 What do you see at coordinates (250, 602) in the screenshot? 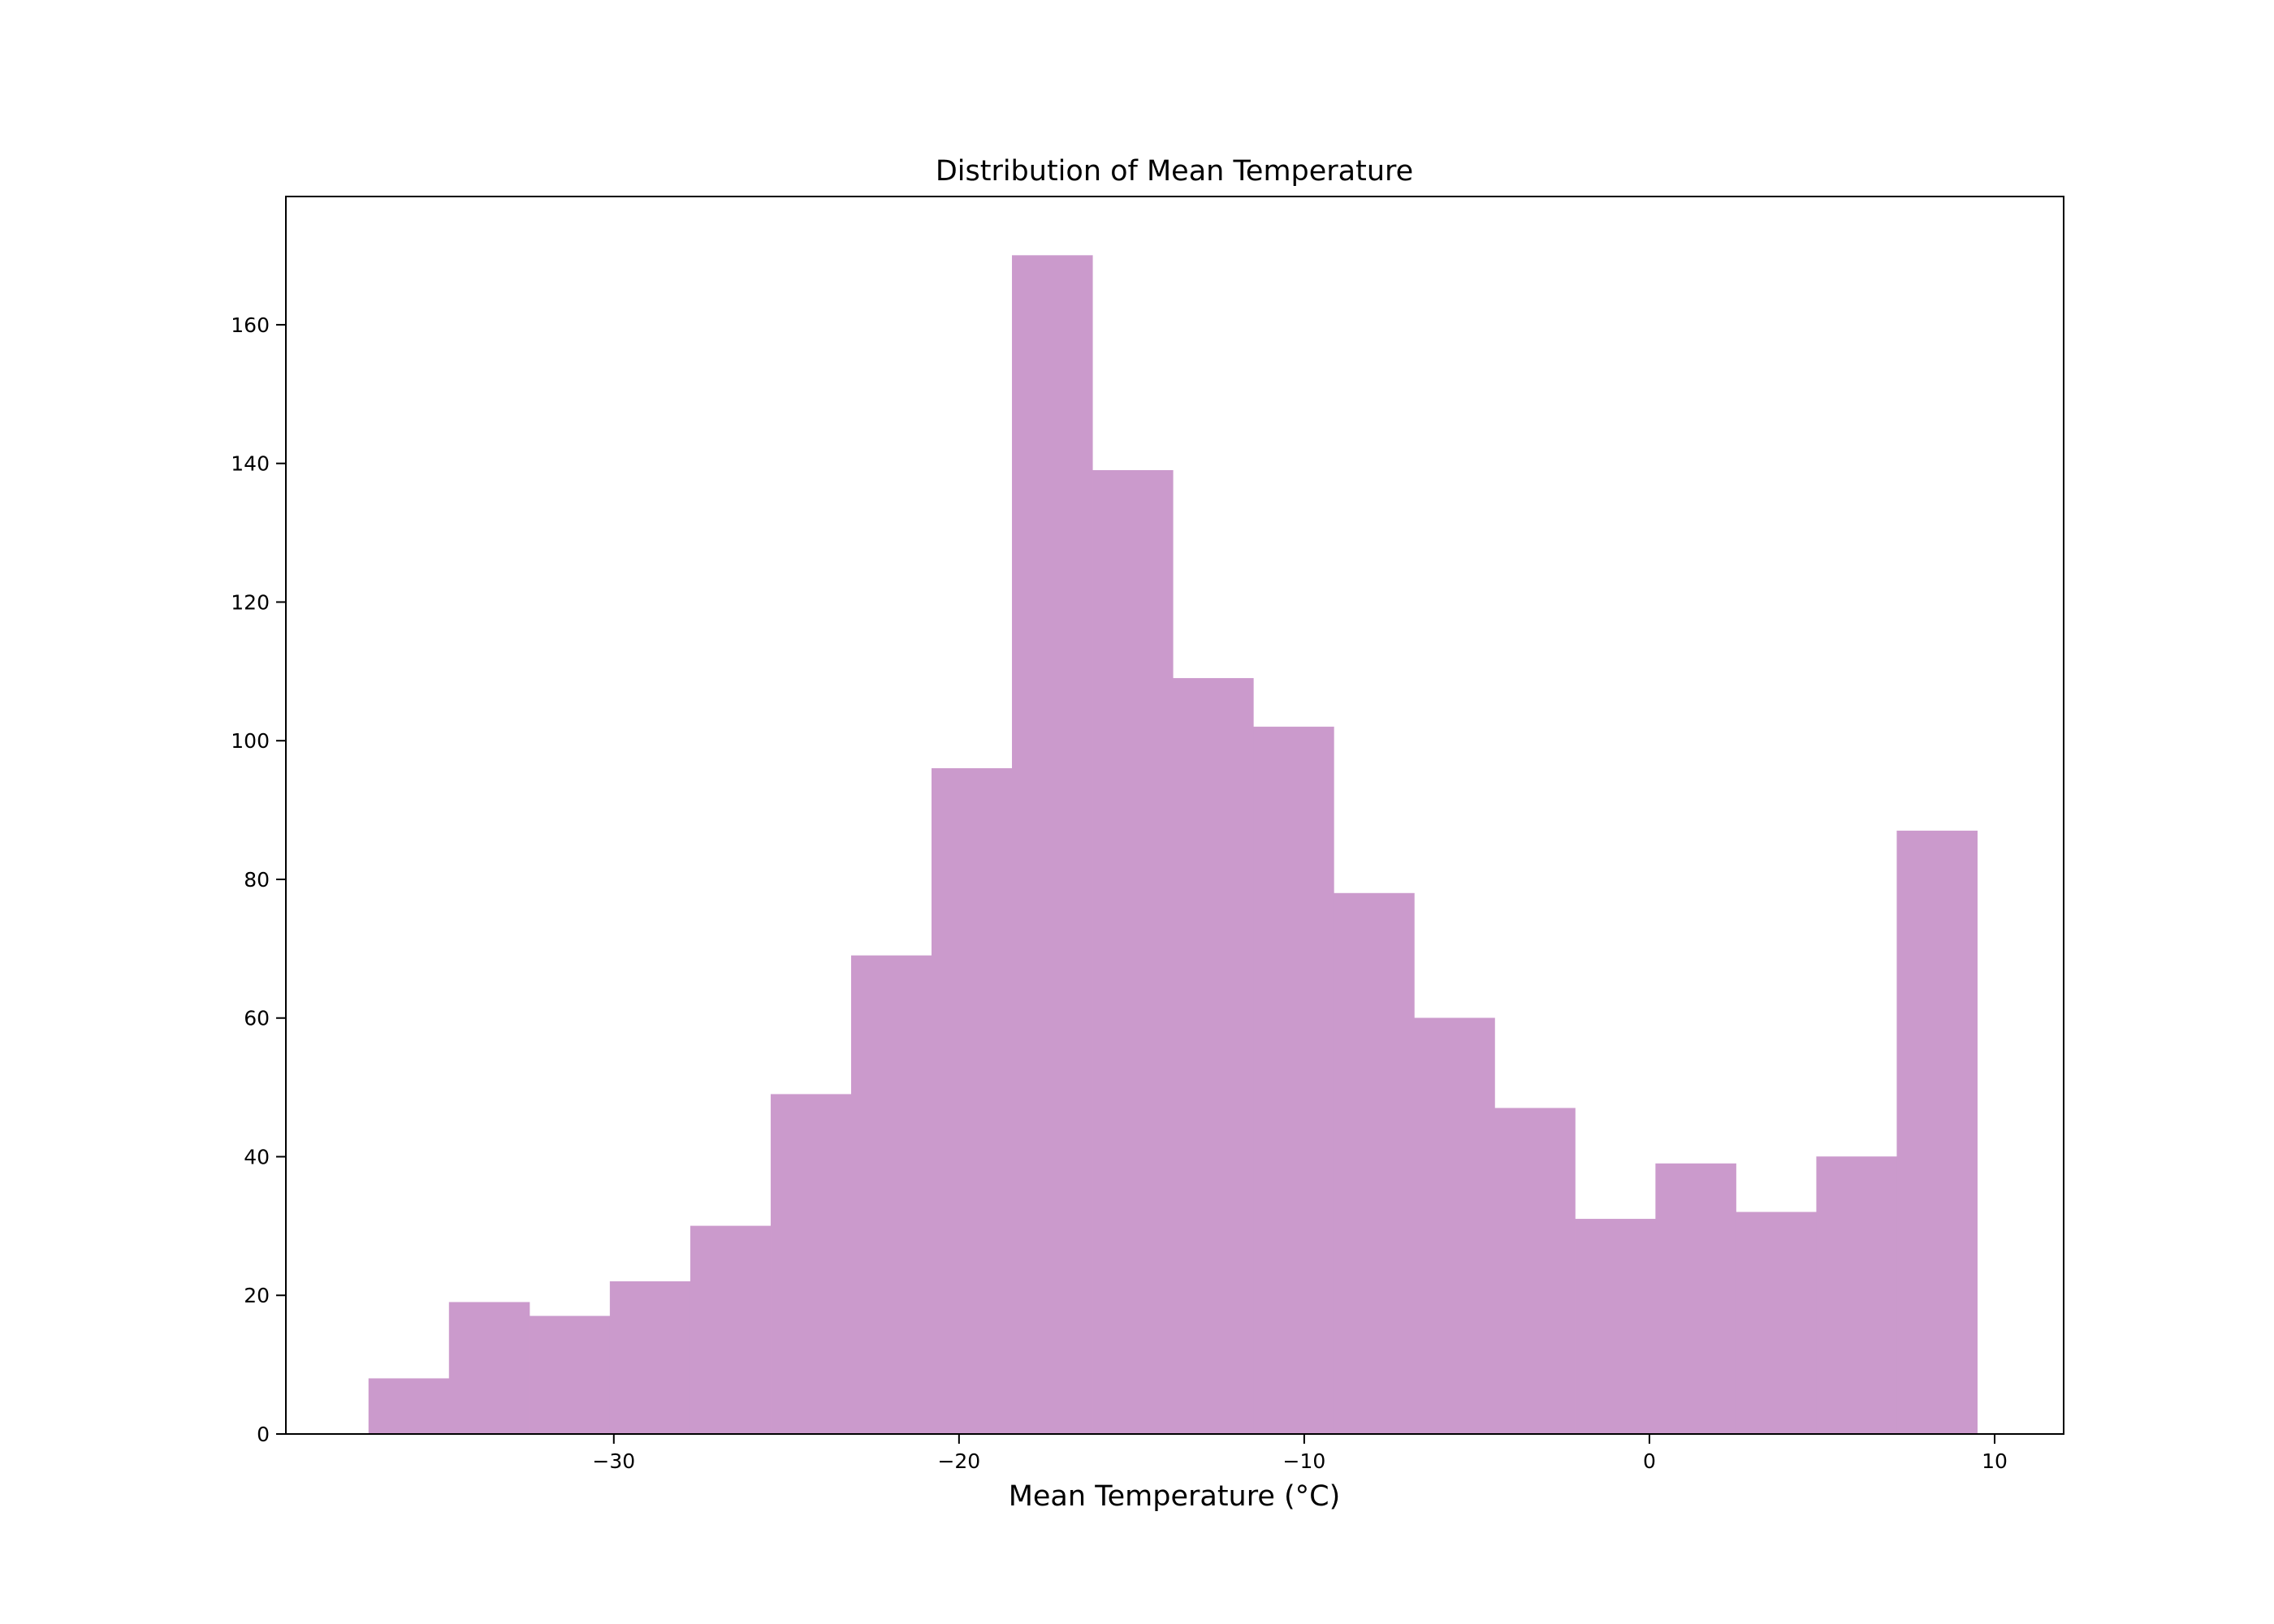
I see `y-tick-label: 120` at bounding box center [250, 602].